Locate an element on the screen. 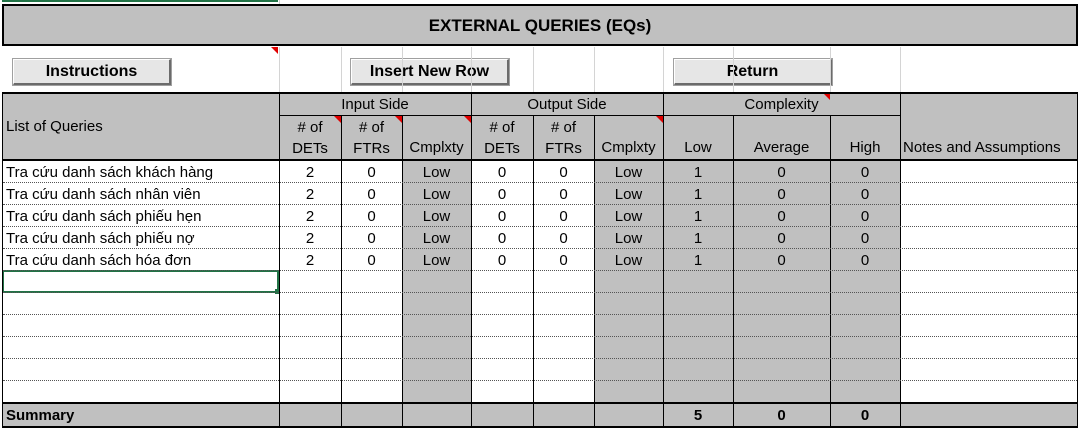 The height and width of the screenshot is (430, 1080). summary-label: Summary is located at coordinates (40, 415).